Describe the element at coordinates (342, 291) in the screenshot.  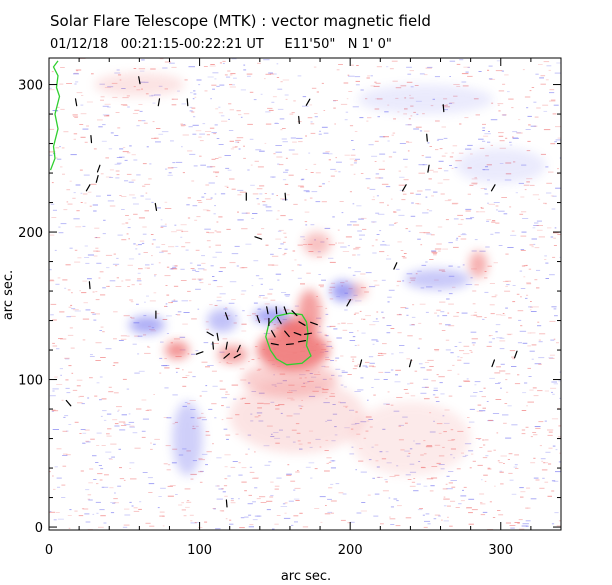
I see `negative-polarity-blob` at that location.